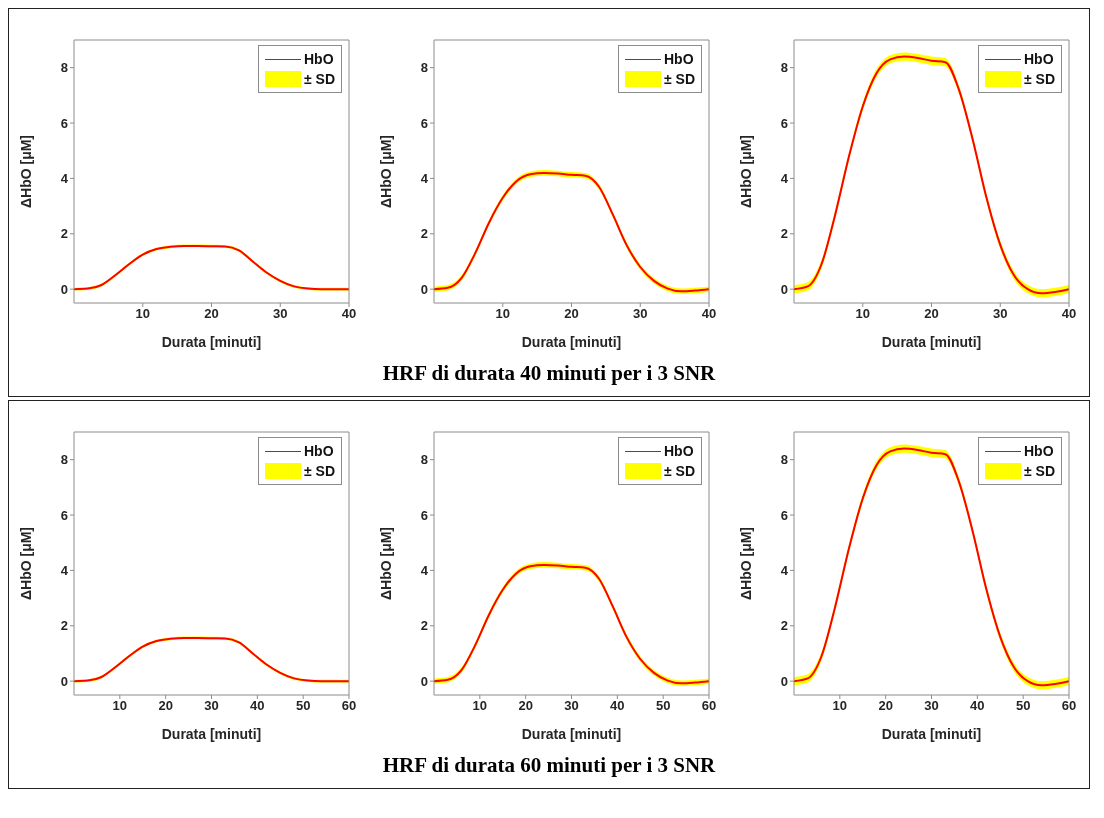 Image resolution: width=1104 pixels, height=818 pixels. I want to click on text: HRF di durata 60 minuti per i 3 SNR, so click(549, 765).